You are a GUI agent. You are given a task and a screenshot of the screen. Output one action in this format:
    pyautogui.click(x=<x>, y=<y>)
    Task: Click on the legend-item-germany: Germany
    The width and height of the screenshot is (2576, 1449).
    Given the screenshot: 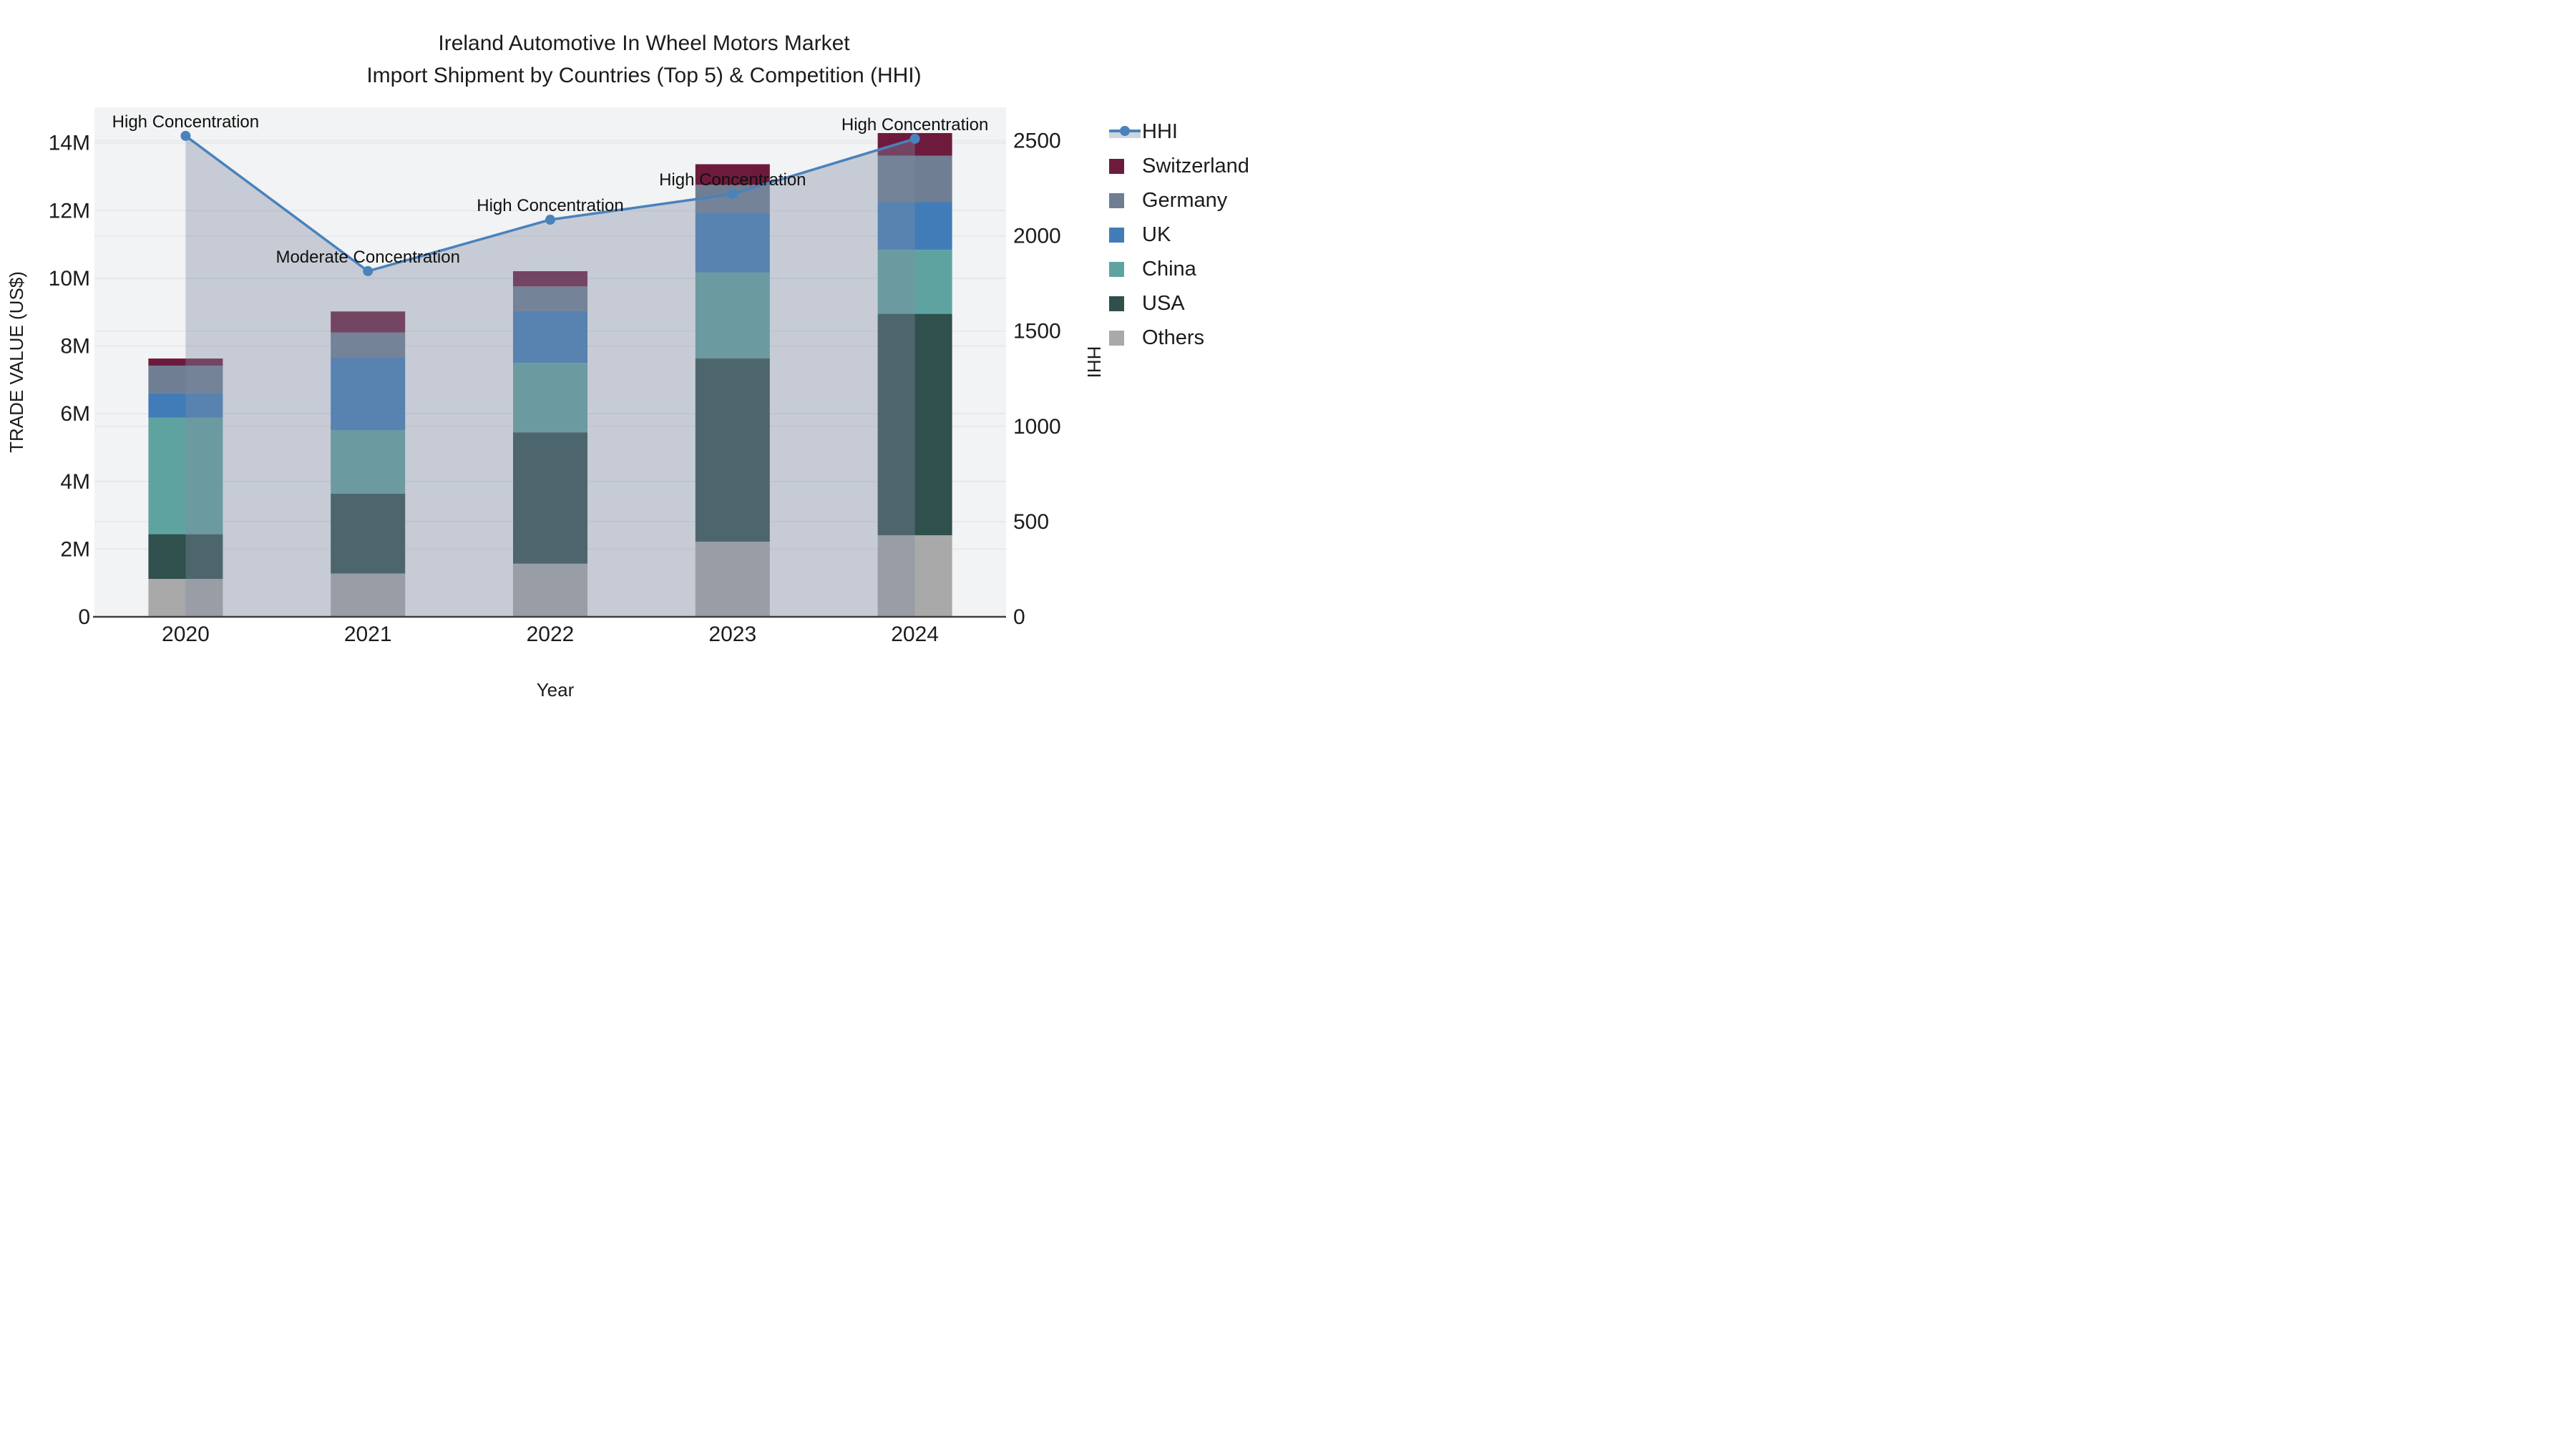 What is the action you would take?
    pyautogui.click(x=1179, y=200)
    